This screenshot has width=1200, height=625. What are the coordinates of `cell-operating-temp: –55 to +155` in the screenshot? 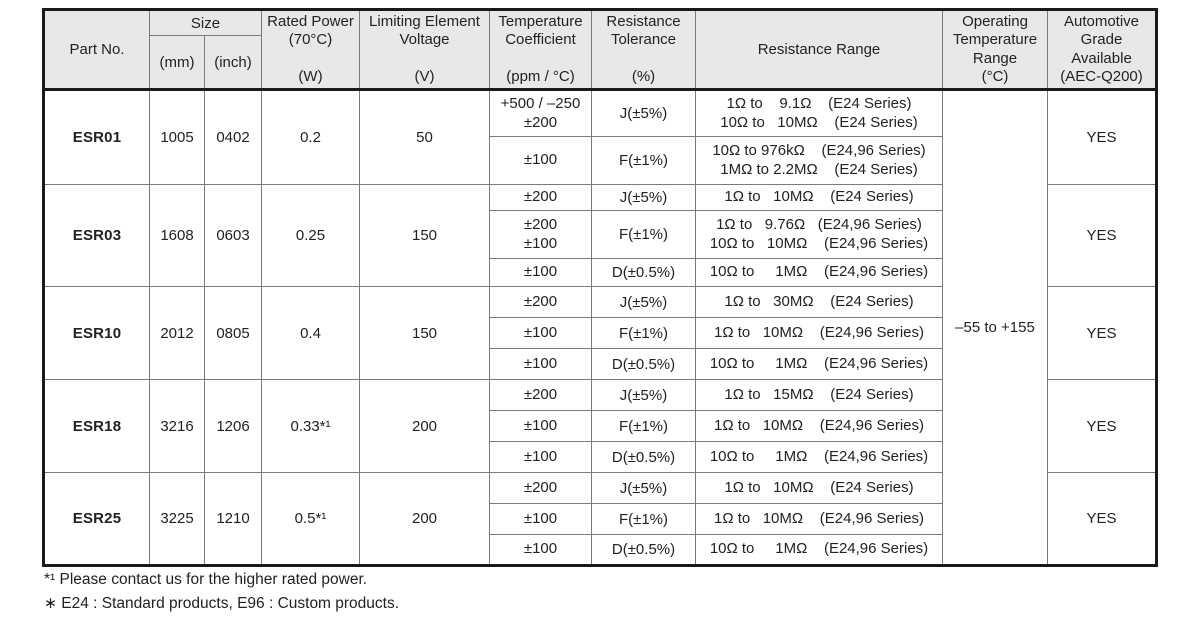 It's located at (995, 327).